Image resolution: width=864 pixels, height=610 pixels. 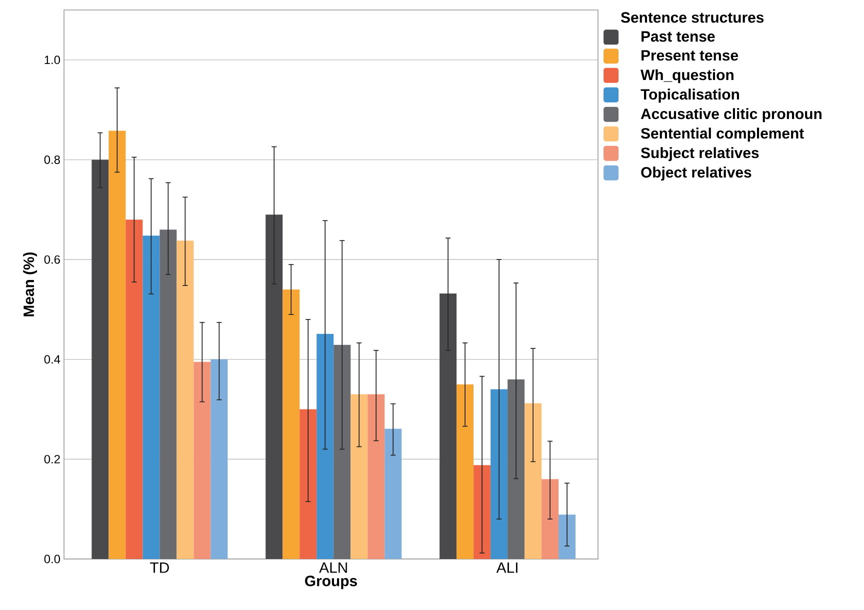 What do you see at coordinates (159, 567) in the screenshot?
I see `x-tick-label: TD` at bounding box center [159, 567].